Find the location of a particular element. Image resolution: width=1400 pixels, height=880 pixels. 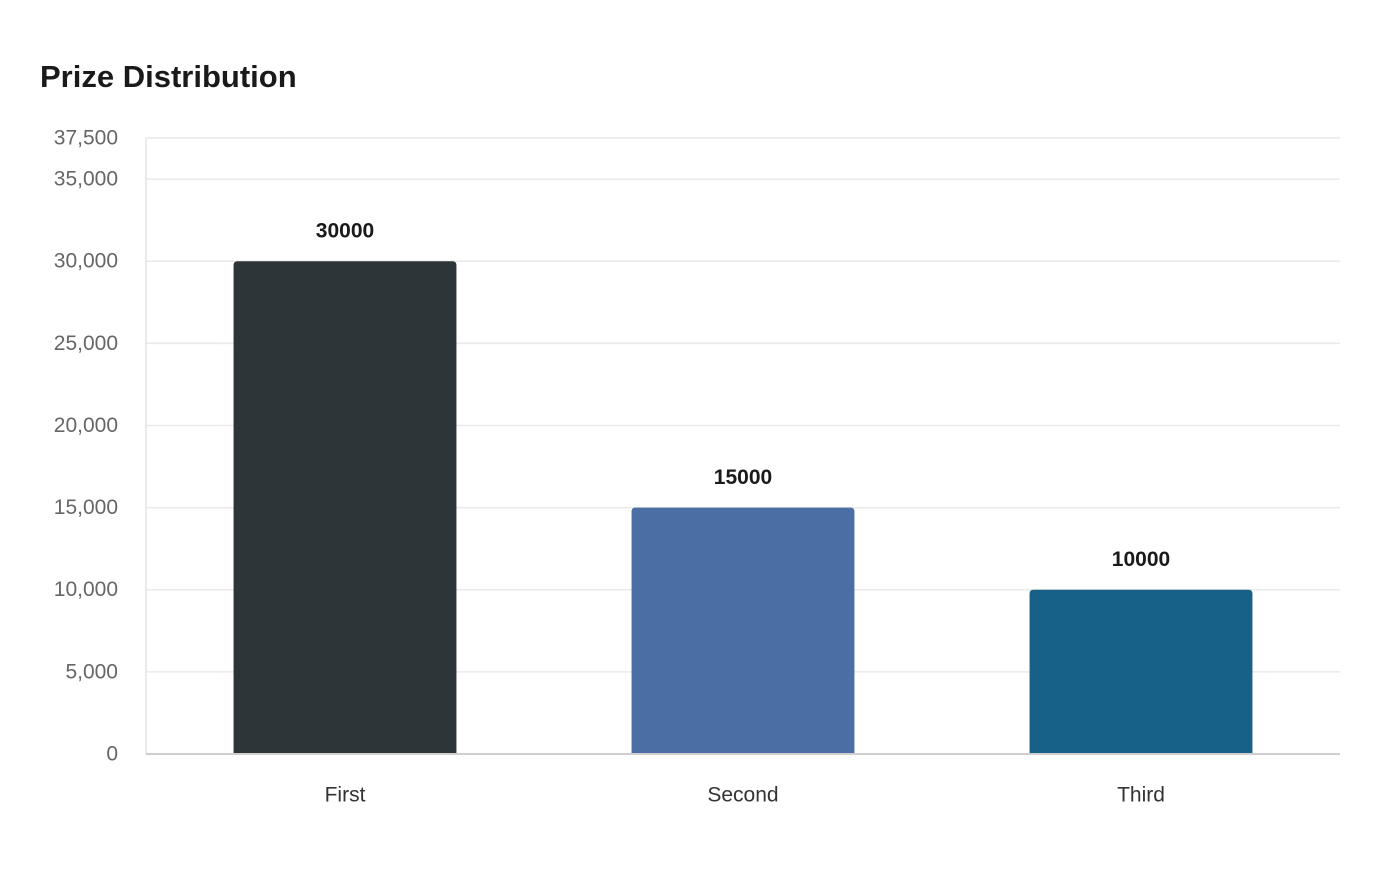

y-tick-label: 10,000 is located at coordinates (86, 589).